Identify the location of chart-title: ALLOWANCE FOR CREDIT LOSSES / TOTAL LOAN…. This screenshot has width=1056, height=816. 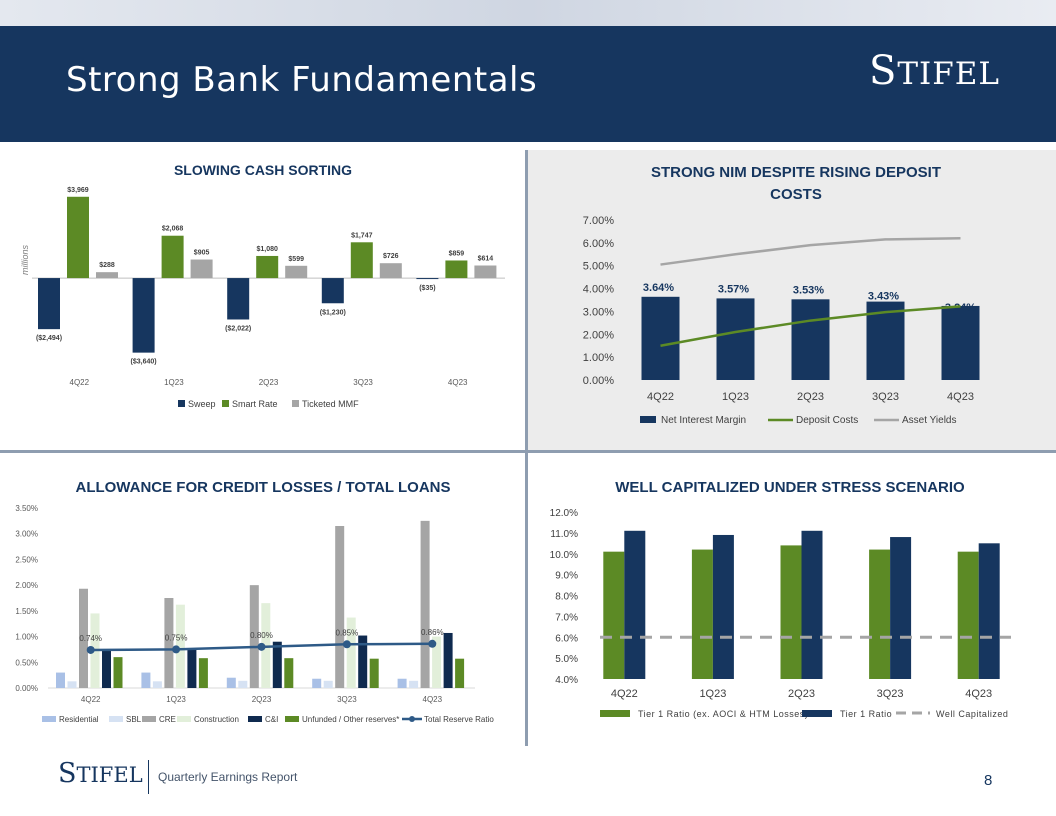
(262, 487).